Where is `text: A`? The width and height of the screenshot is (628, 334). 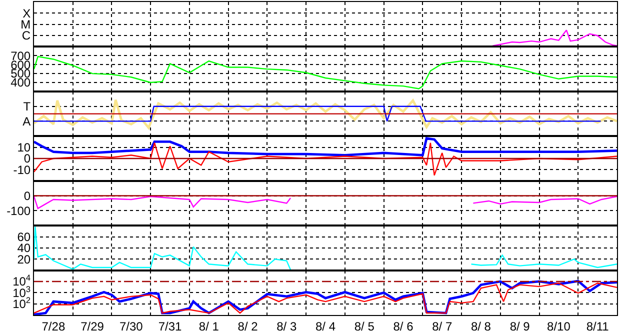
text: A is located at coordinates (26, 121).